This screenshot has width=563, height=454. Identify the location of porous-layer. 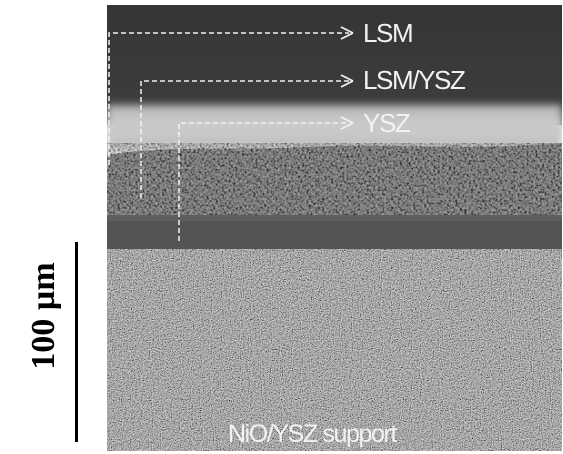
(334, 183).